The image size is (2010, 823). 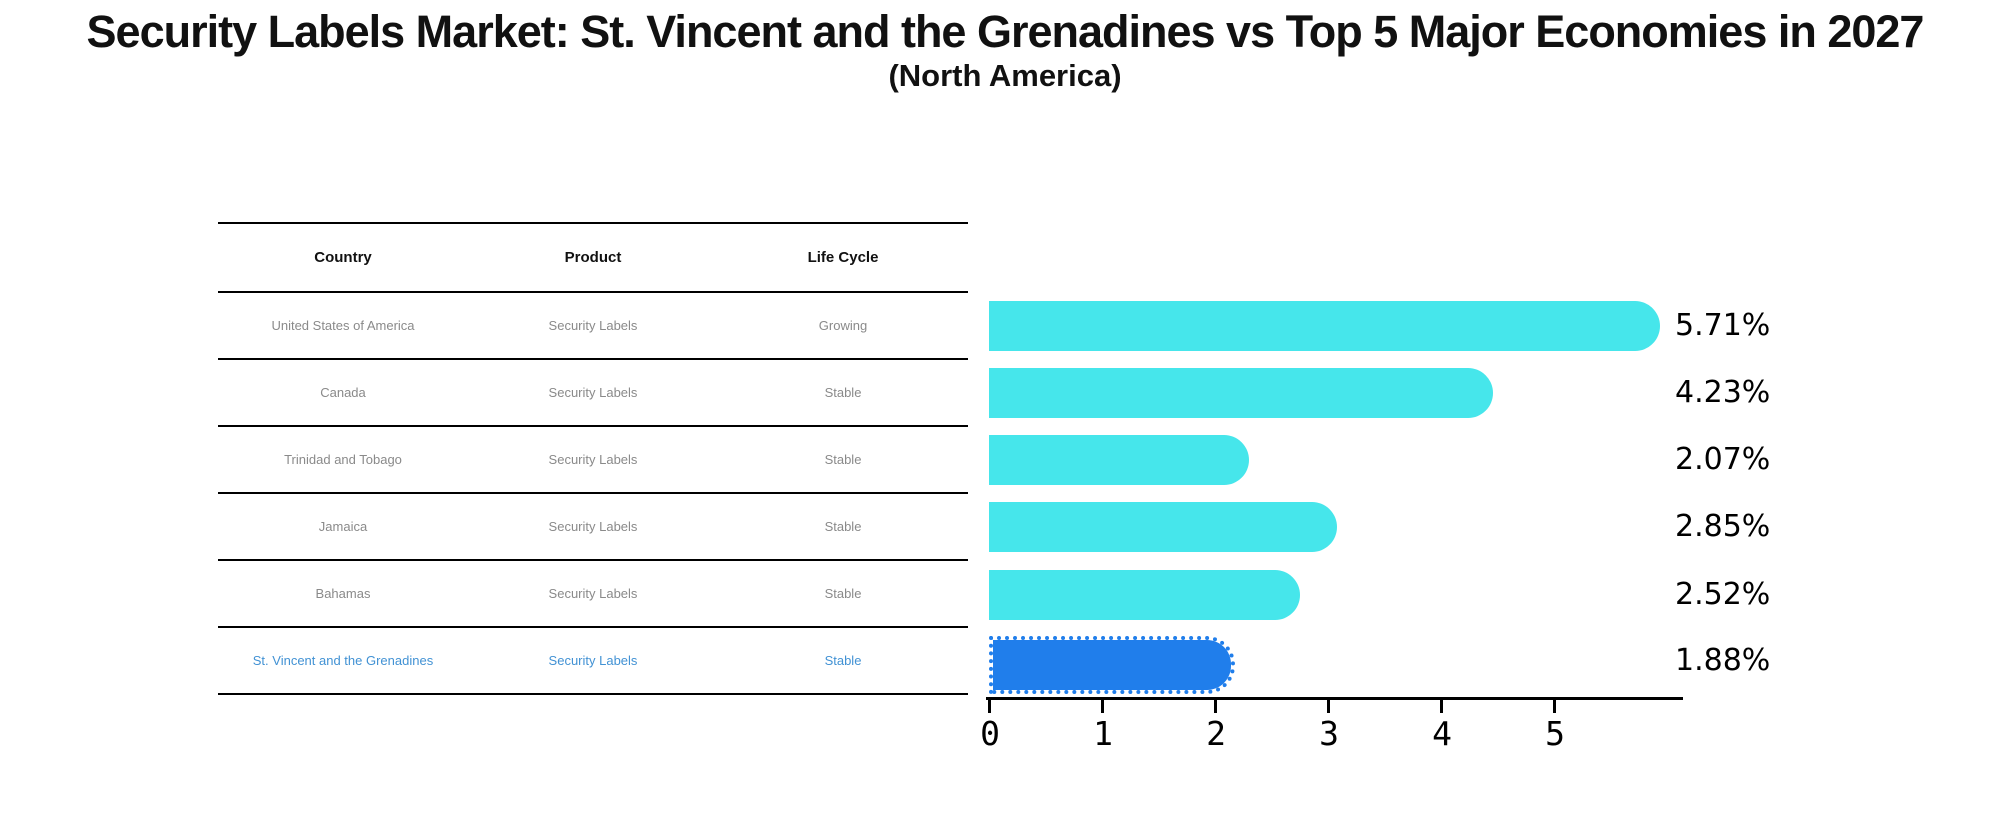 I want to click on value-label: 1.88%, so click(x=1723, y=660).